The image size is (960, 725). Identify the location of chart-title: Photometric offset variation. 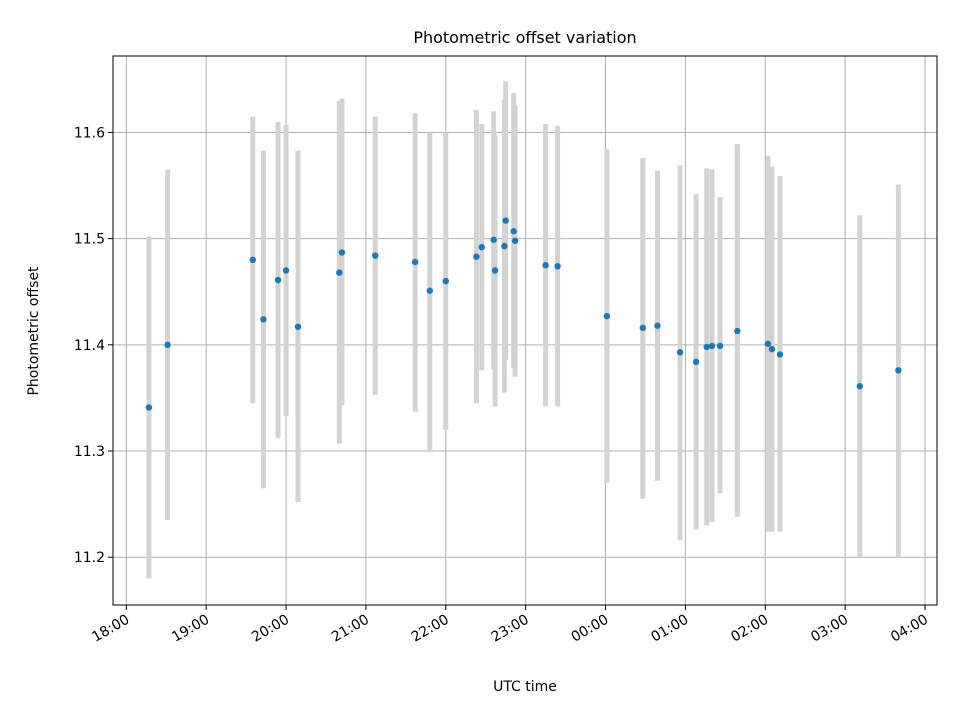
(524, 37).